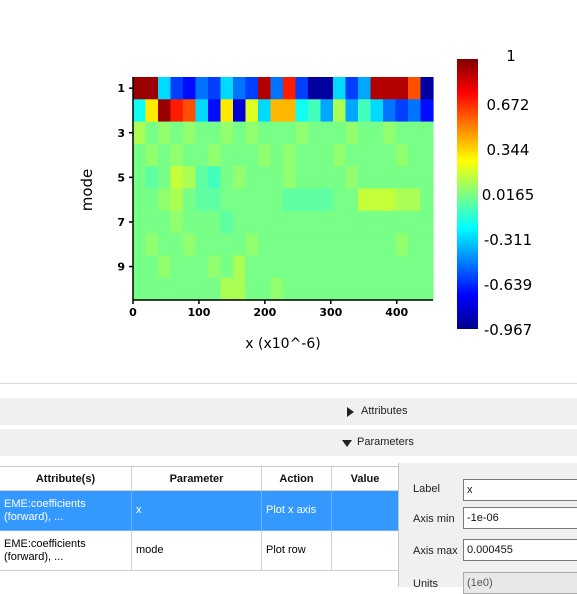 Image resolution: width=577 pixels, height=594 pixels. Describe the element at coordinates (264, 312) in the screenshot. I see `x-tick-label: 200` at that location.